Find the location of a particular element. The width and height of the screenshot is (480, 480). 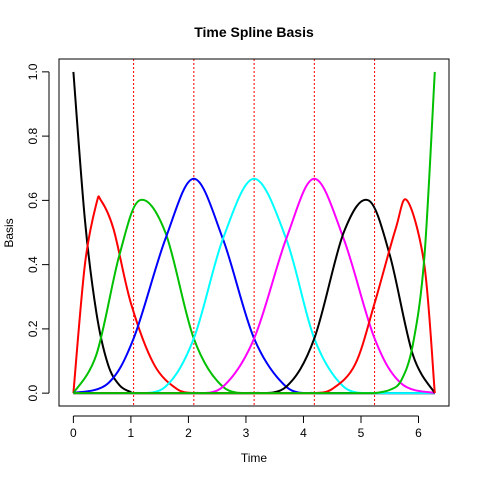

x-tick-label-4: 4 is located at coordinates (303, 433).